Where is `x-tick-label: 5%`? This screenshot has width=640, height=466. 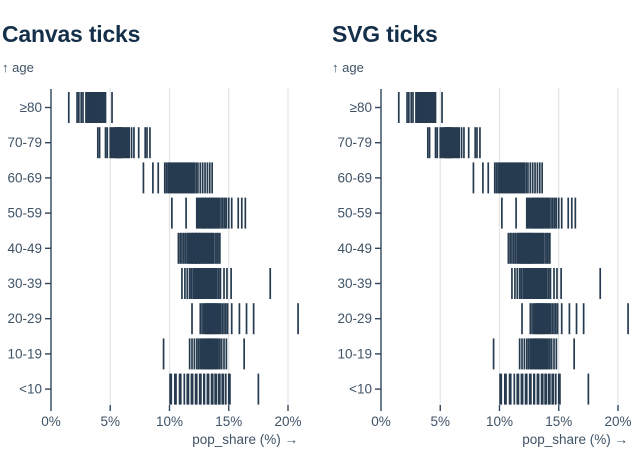 x-tick-label: 5% is located at coordinates (440, 421).